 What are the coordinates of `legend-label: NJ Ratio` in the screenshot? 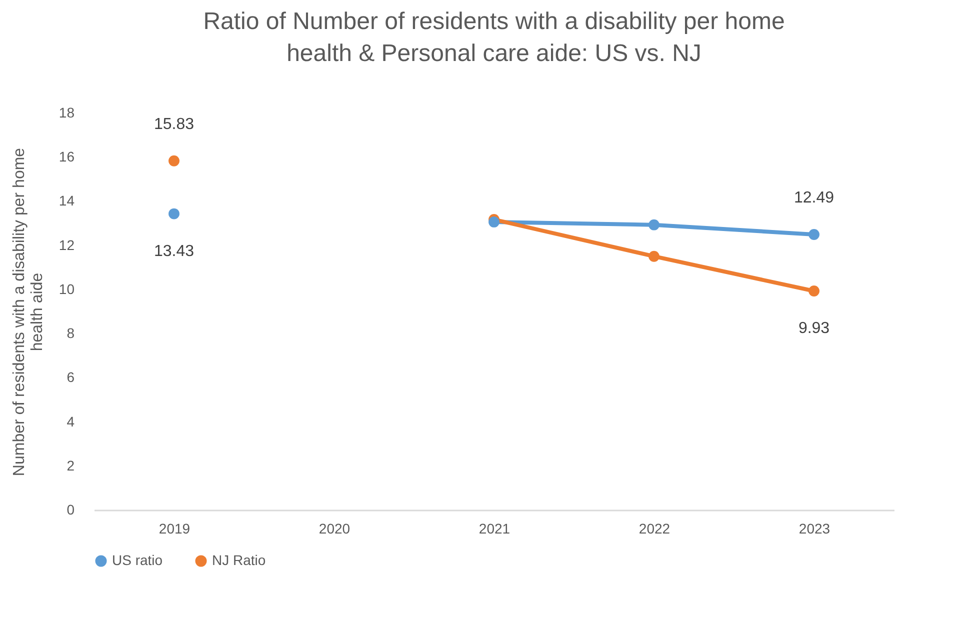 It's located at (239, 560).